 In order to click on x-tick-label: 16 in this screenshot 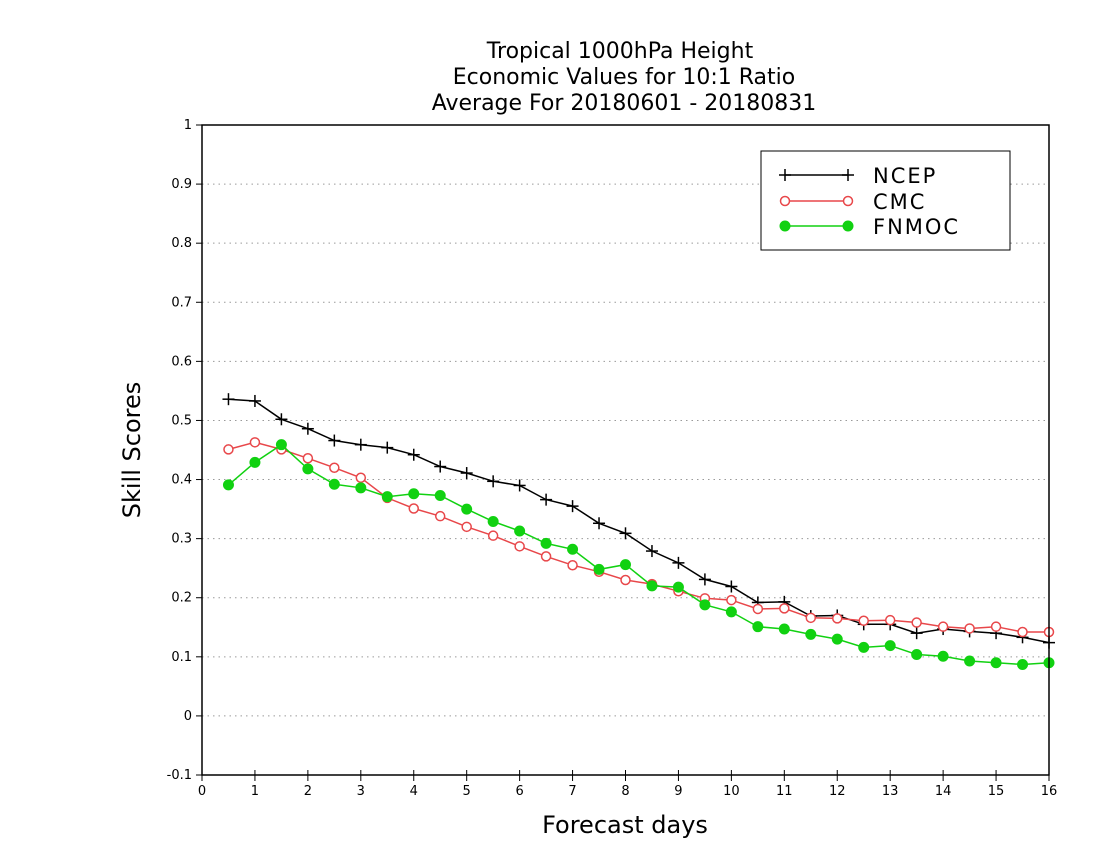, I will do `click(1049, 791)`.